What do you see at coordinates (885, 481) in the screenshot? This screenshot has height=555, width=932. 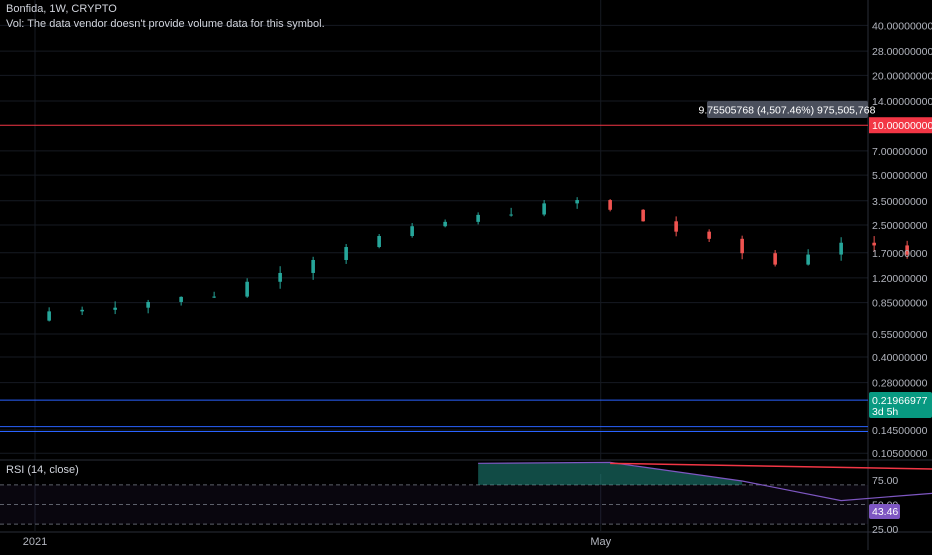 I see `rsi-tick-label: 75.00` at bounding box center [885, 481].